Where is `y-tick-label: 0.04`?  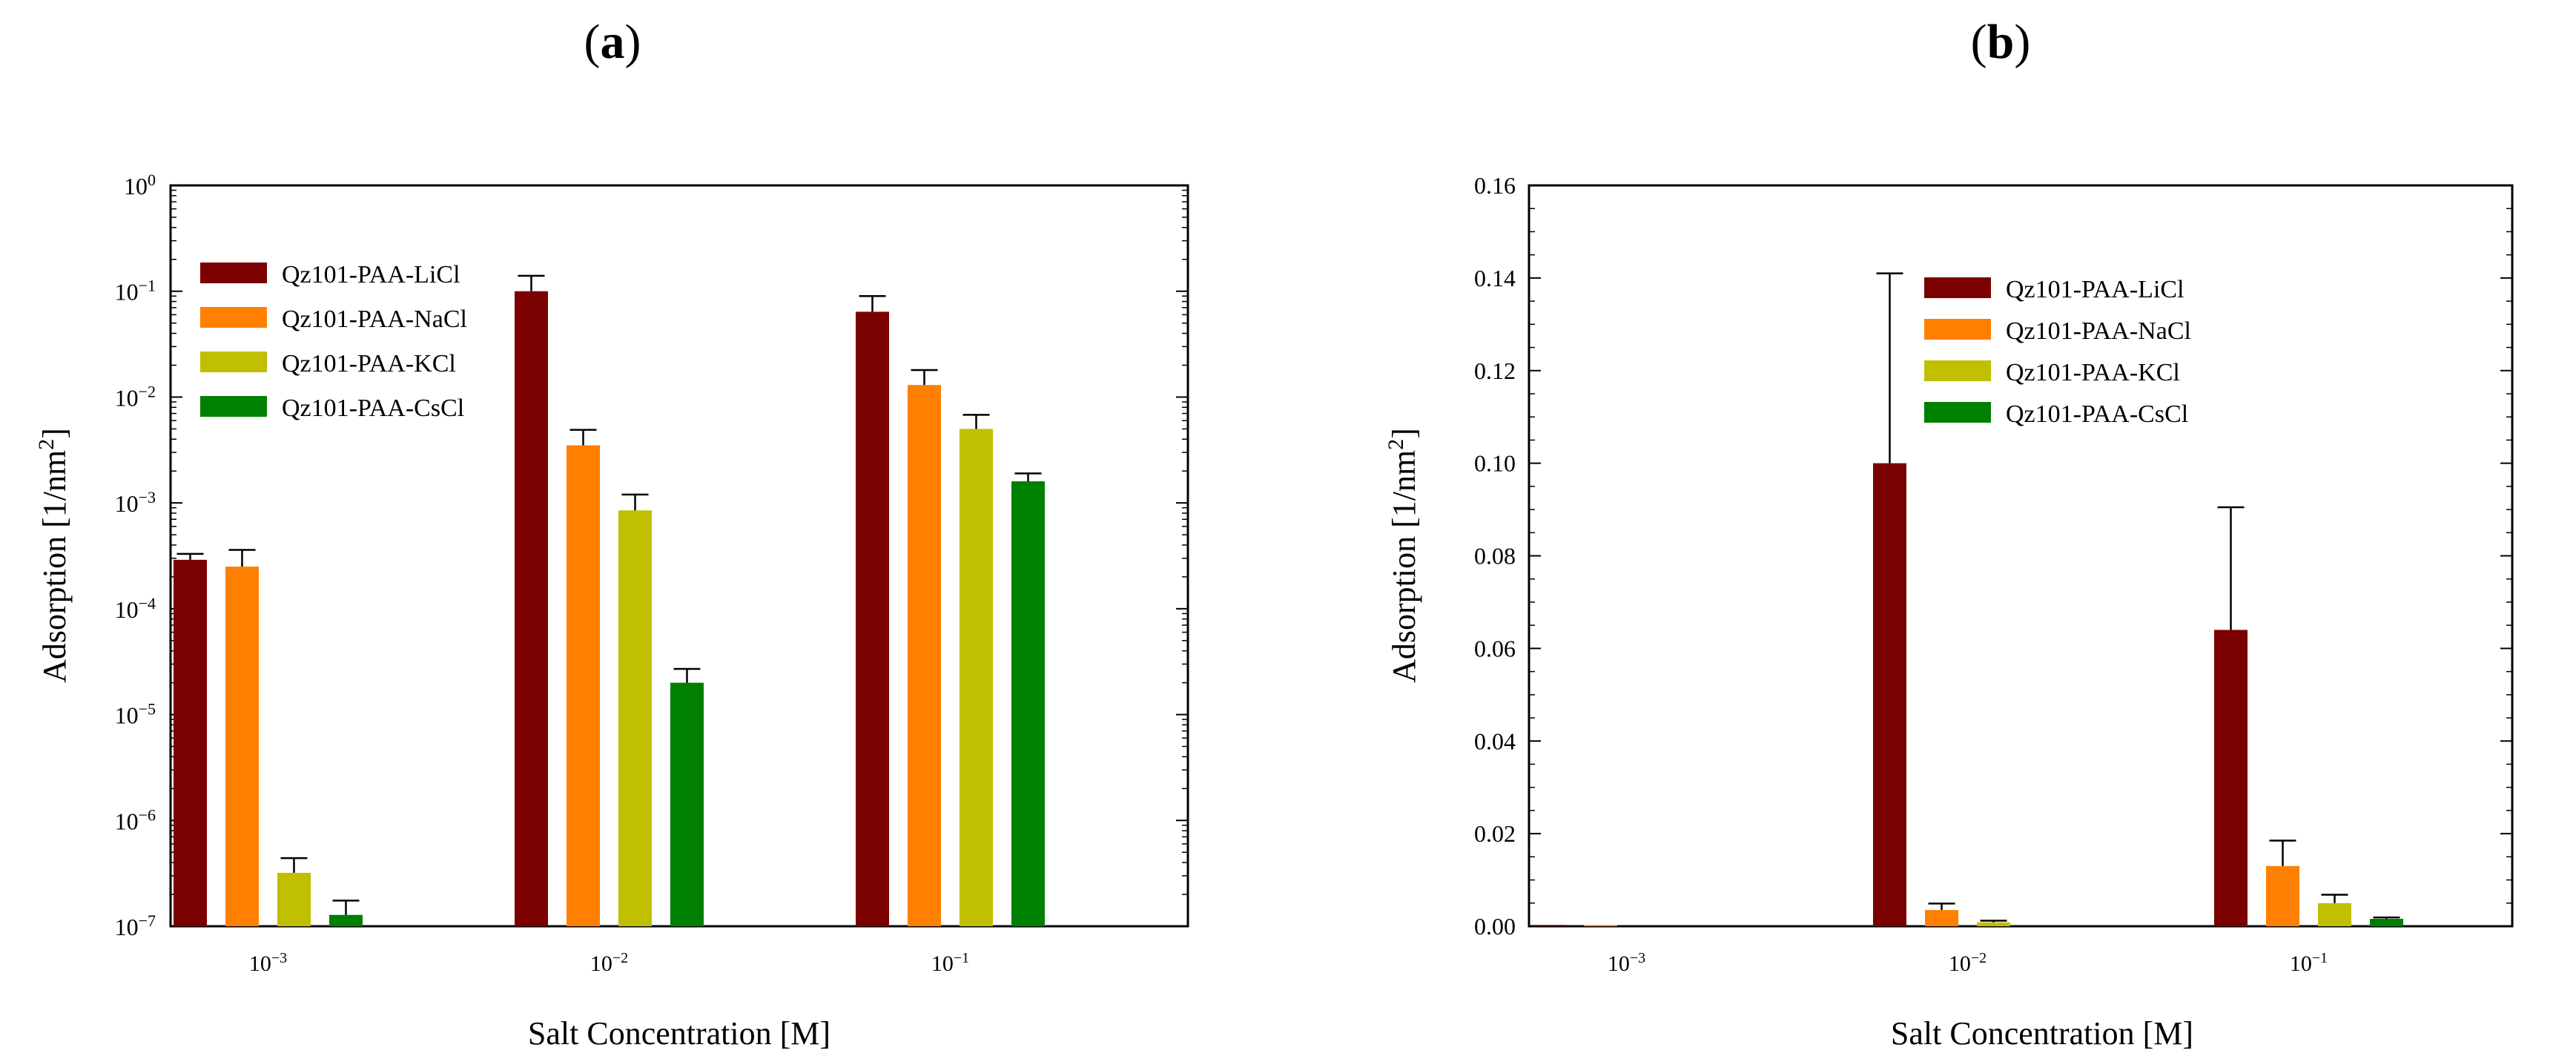 y-tick-label: 0.04 is located at coordinates (1495, 741).